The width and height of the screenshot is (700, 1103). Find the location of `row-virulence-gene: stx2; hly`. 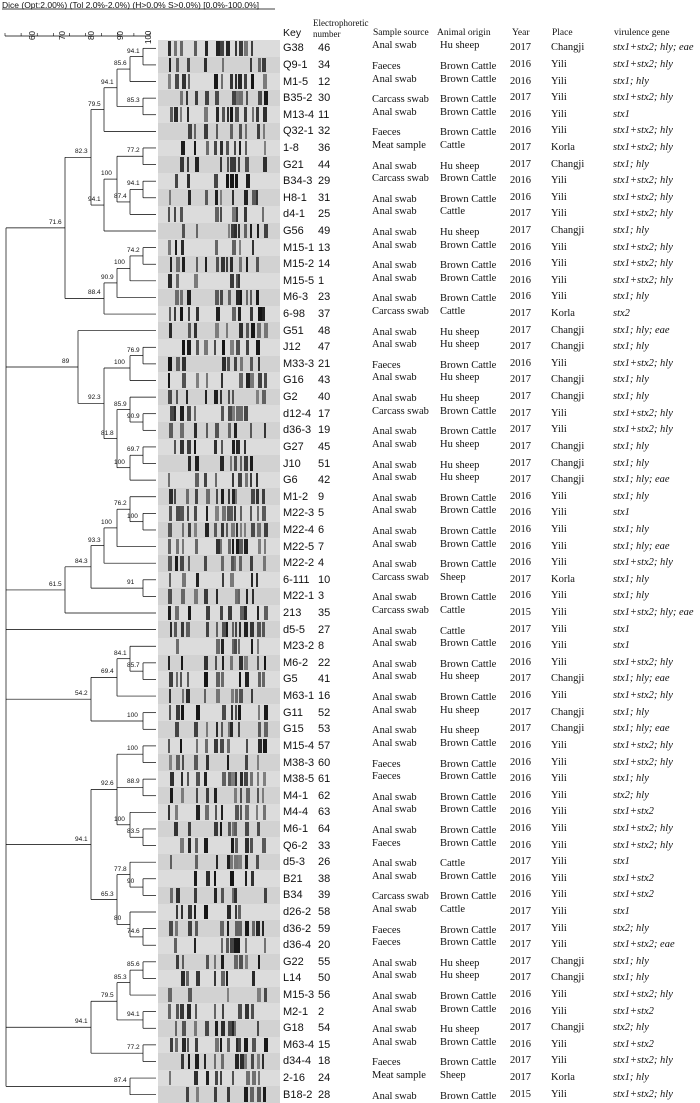

row-virulence-gene: stx2; hly is located at coordinates (631, 795).